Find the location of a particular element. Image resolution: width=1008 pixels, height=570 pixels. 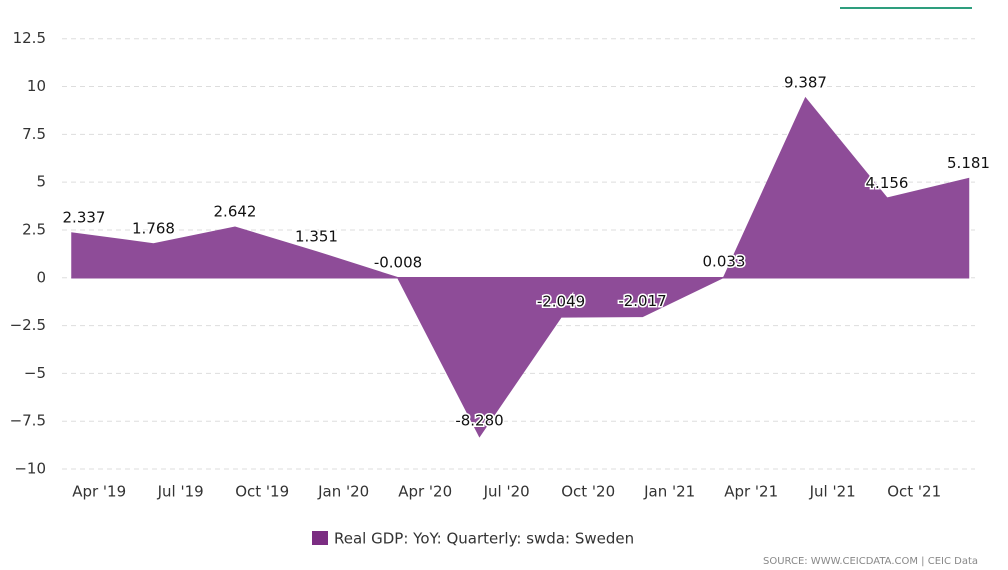

data-label: -0.008 is located at coordinates (398, 262).